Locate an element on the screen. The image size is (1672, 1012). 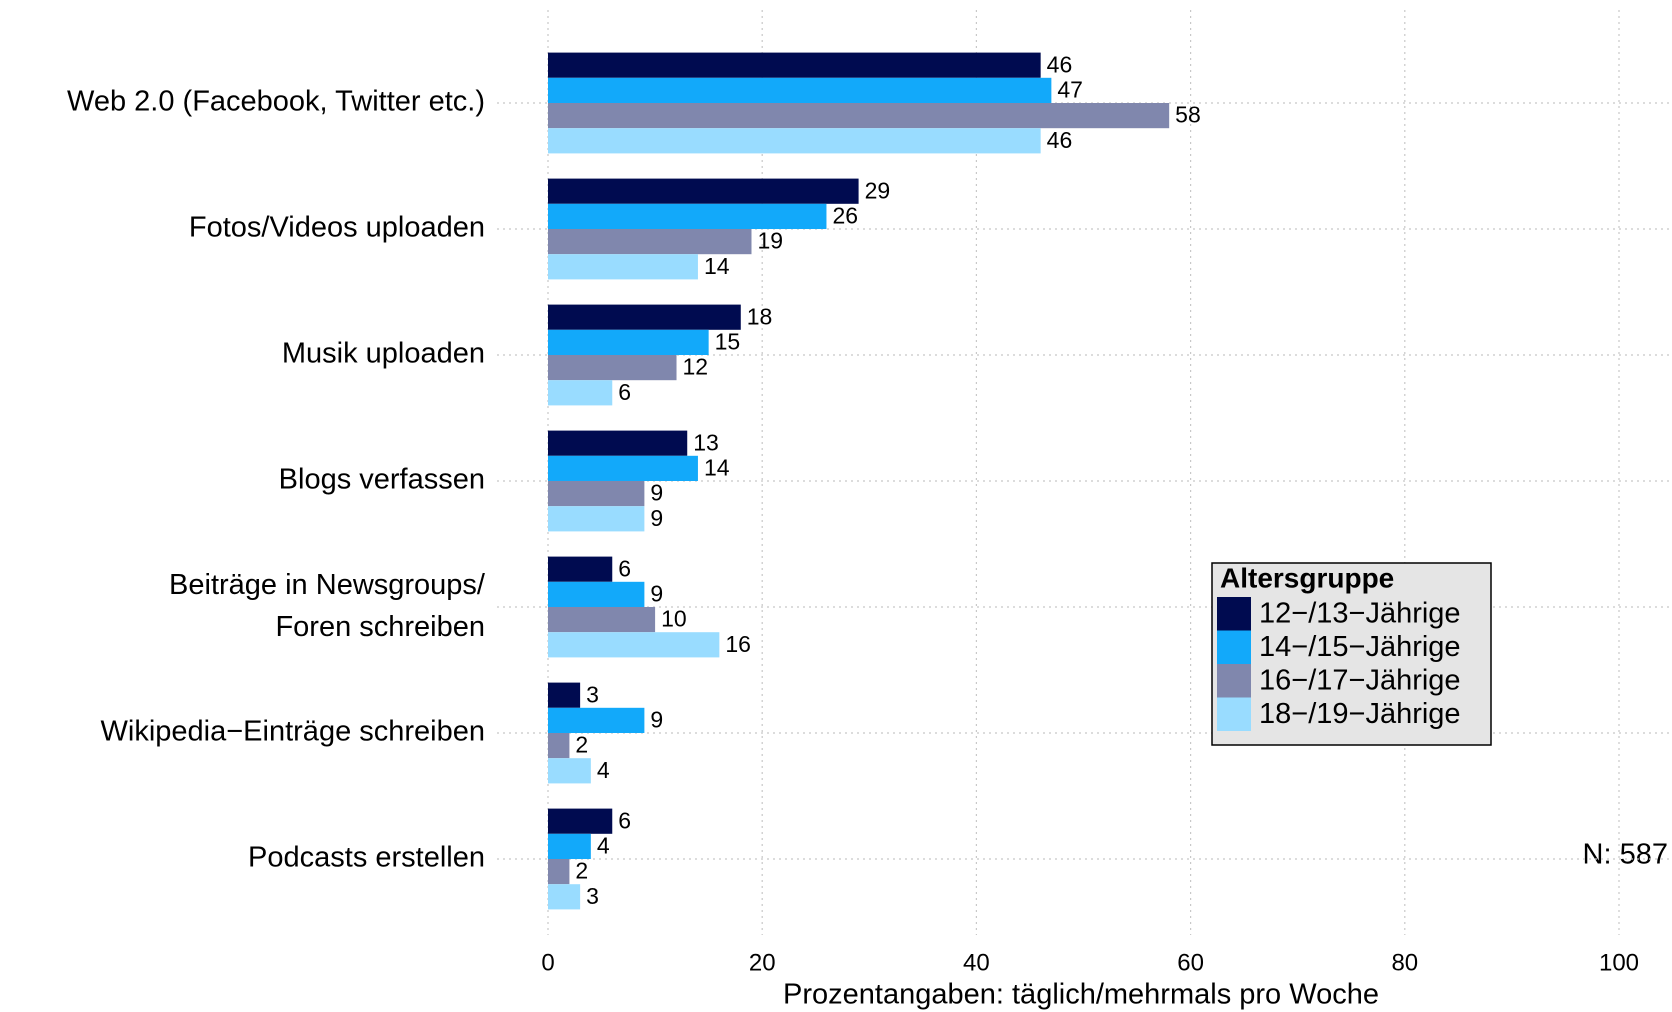
data-label: 26 is located at coordinates (845, 215).